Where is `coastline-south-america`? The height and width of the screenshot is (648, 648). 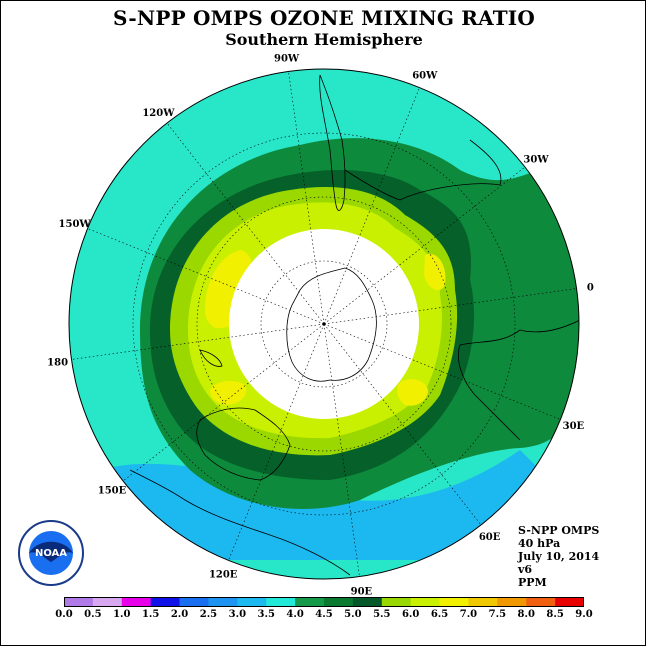 coastline-south-america is located at coordinates (410, 142).